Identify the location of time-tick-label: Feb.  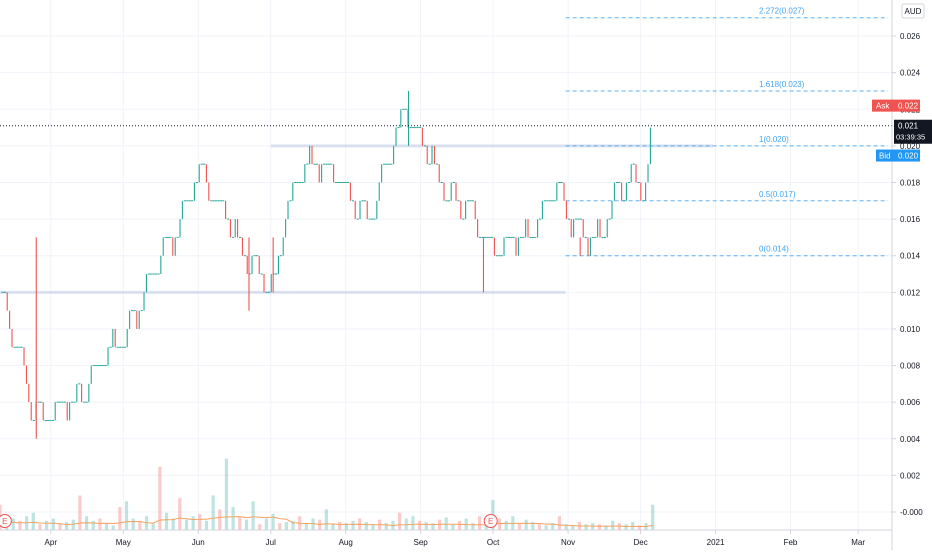
(791, 542).